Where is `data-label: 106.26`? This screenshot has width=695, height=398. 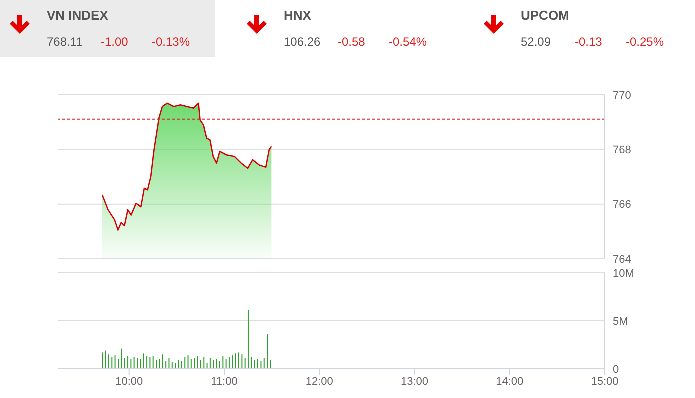
data-label: 106.26 is located at coordinates (302, 42).